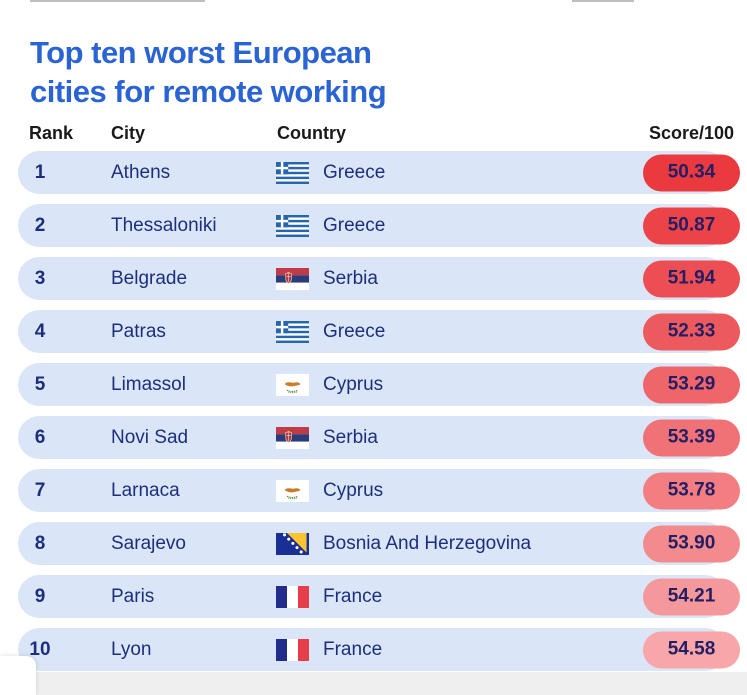 This screenshot has height=695, width=747. What do you see at coordinates (141, 172) in the screenshot?
I see `city-cell: Athens` at bounding box center [141, 172].